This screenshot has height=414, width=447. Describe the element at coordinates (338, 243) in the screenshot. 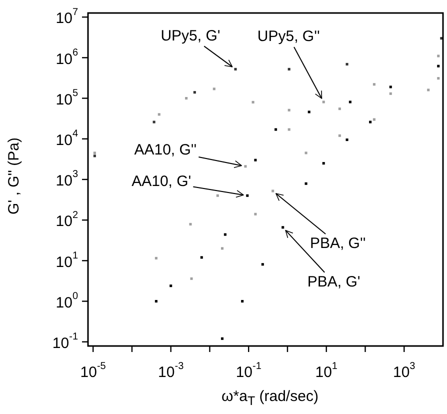

I see `annotation: PBA, G''` at that location.